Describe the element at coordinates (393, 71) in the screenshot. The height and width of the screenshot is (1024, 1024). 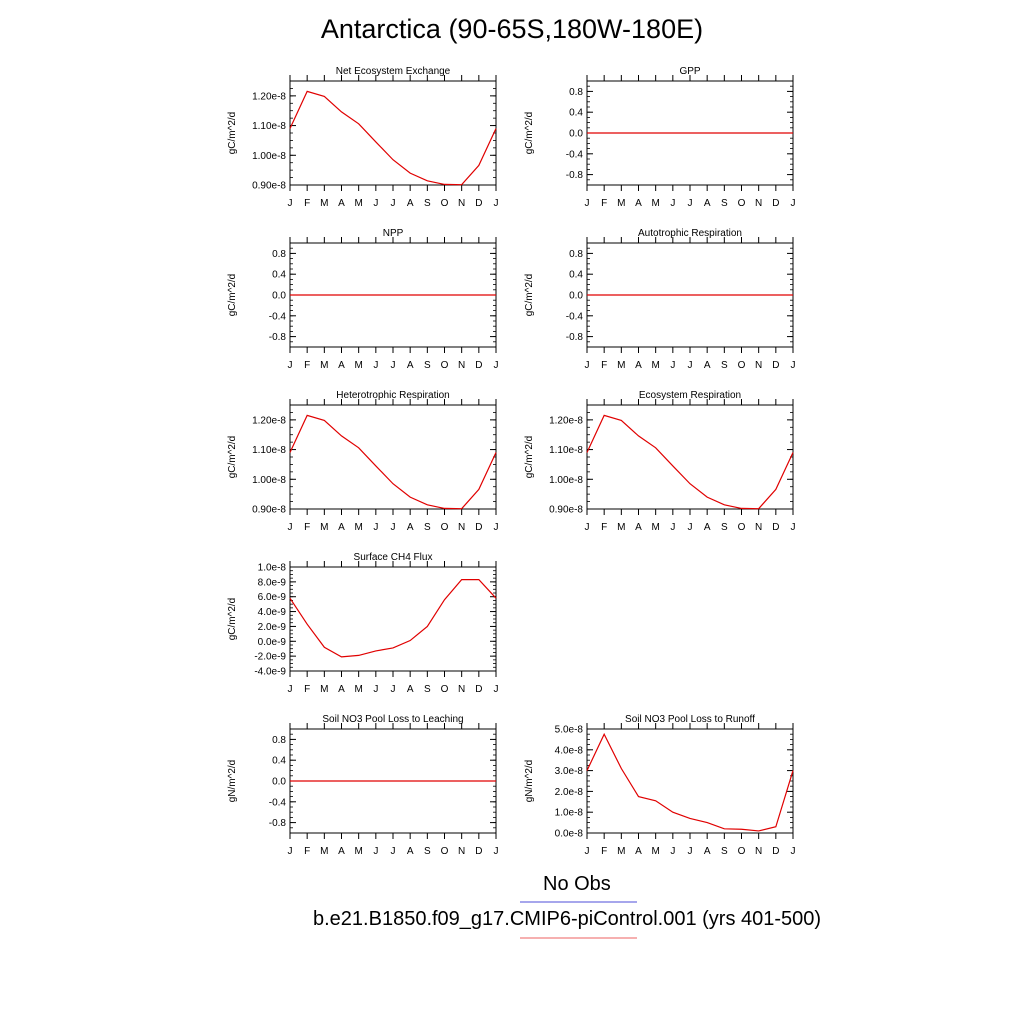
I see `panel-title: Net Ecosystem Exchange` at that location.